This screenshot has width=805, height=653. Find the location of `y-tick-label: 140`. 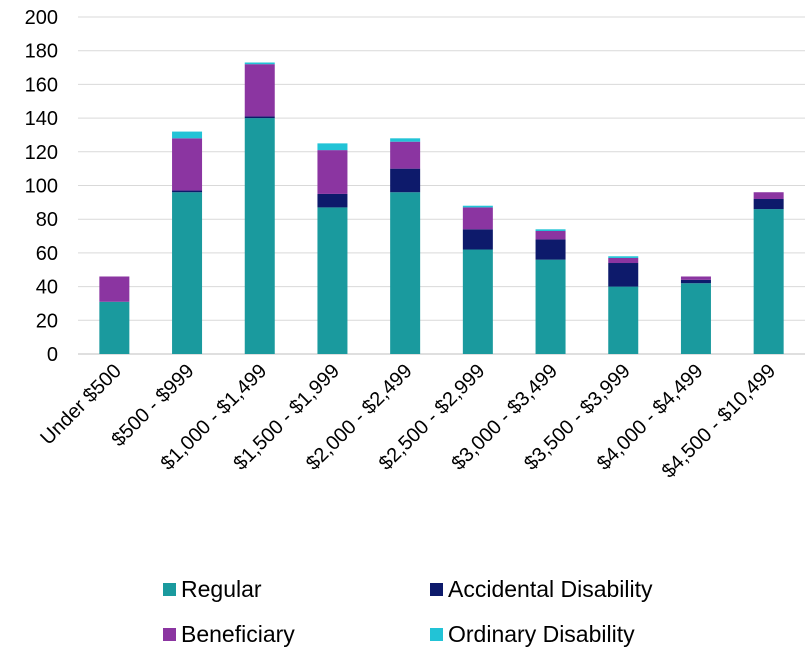

y-tick-label: 140 is located at coordinates (41, 119).